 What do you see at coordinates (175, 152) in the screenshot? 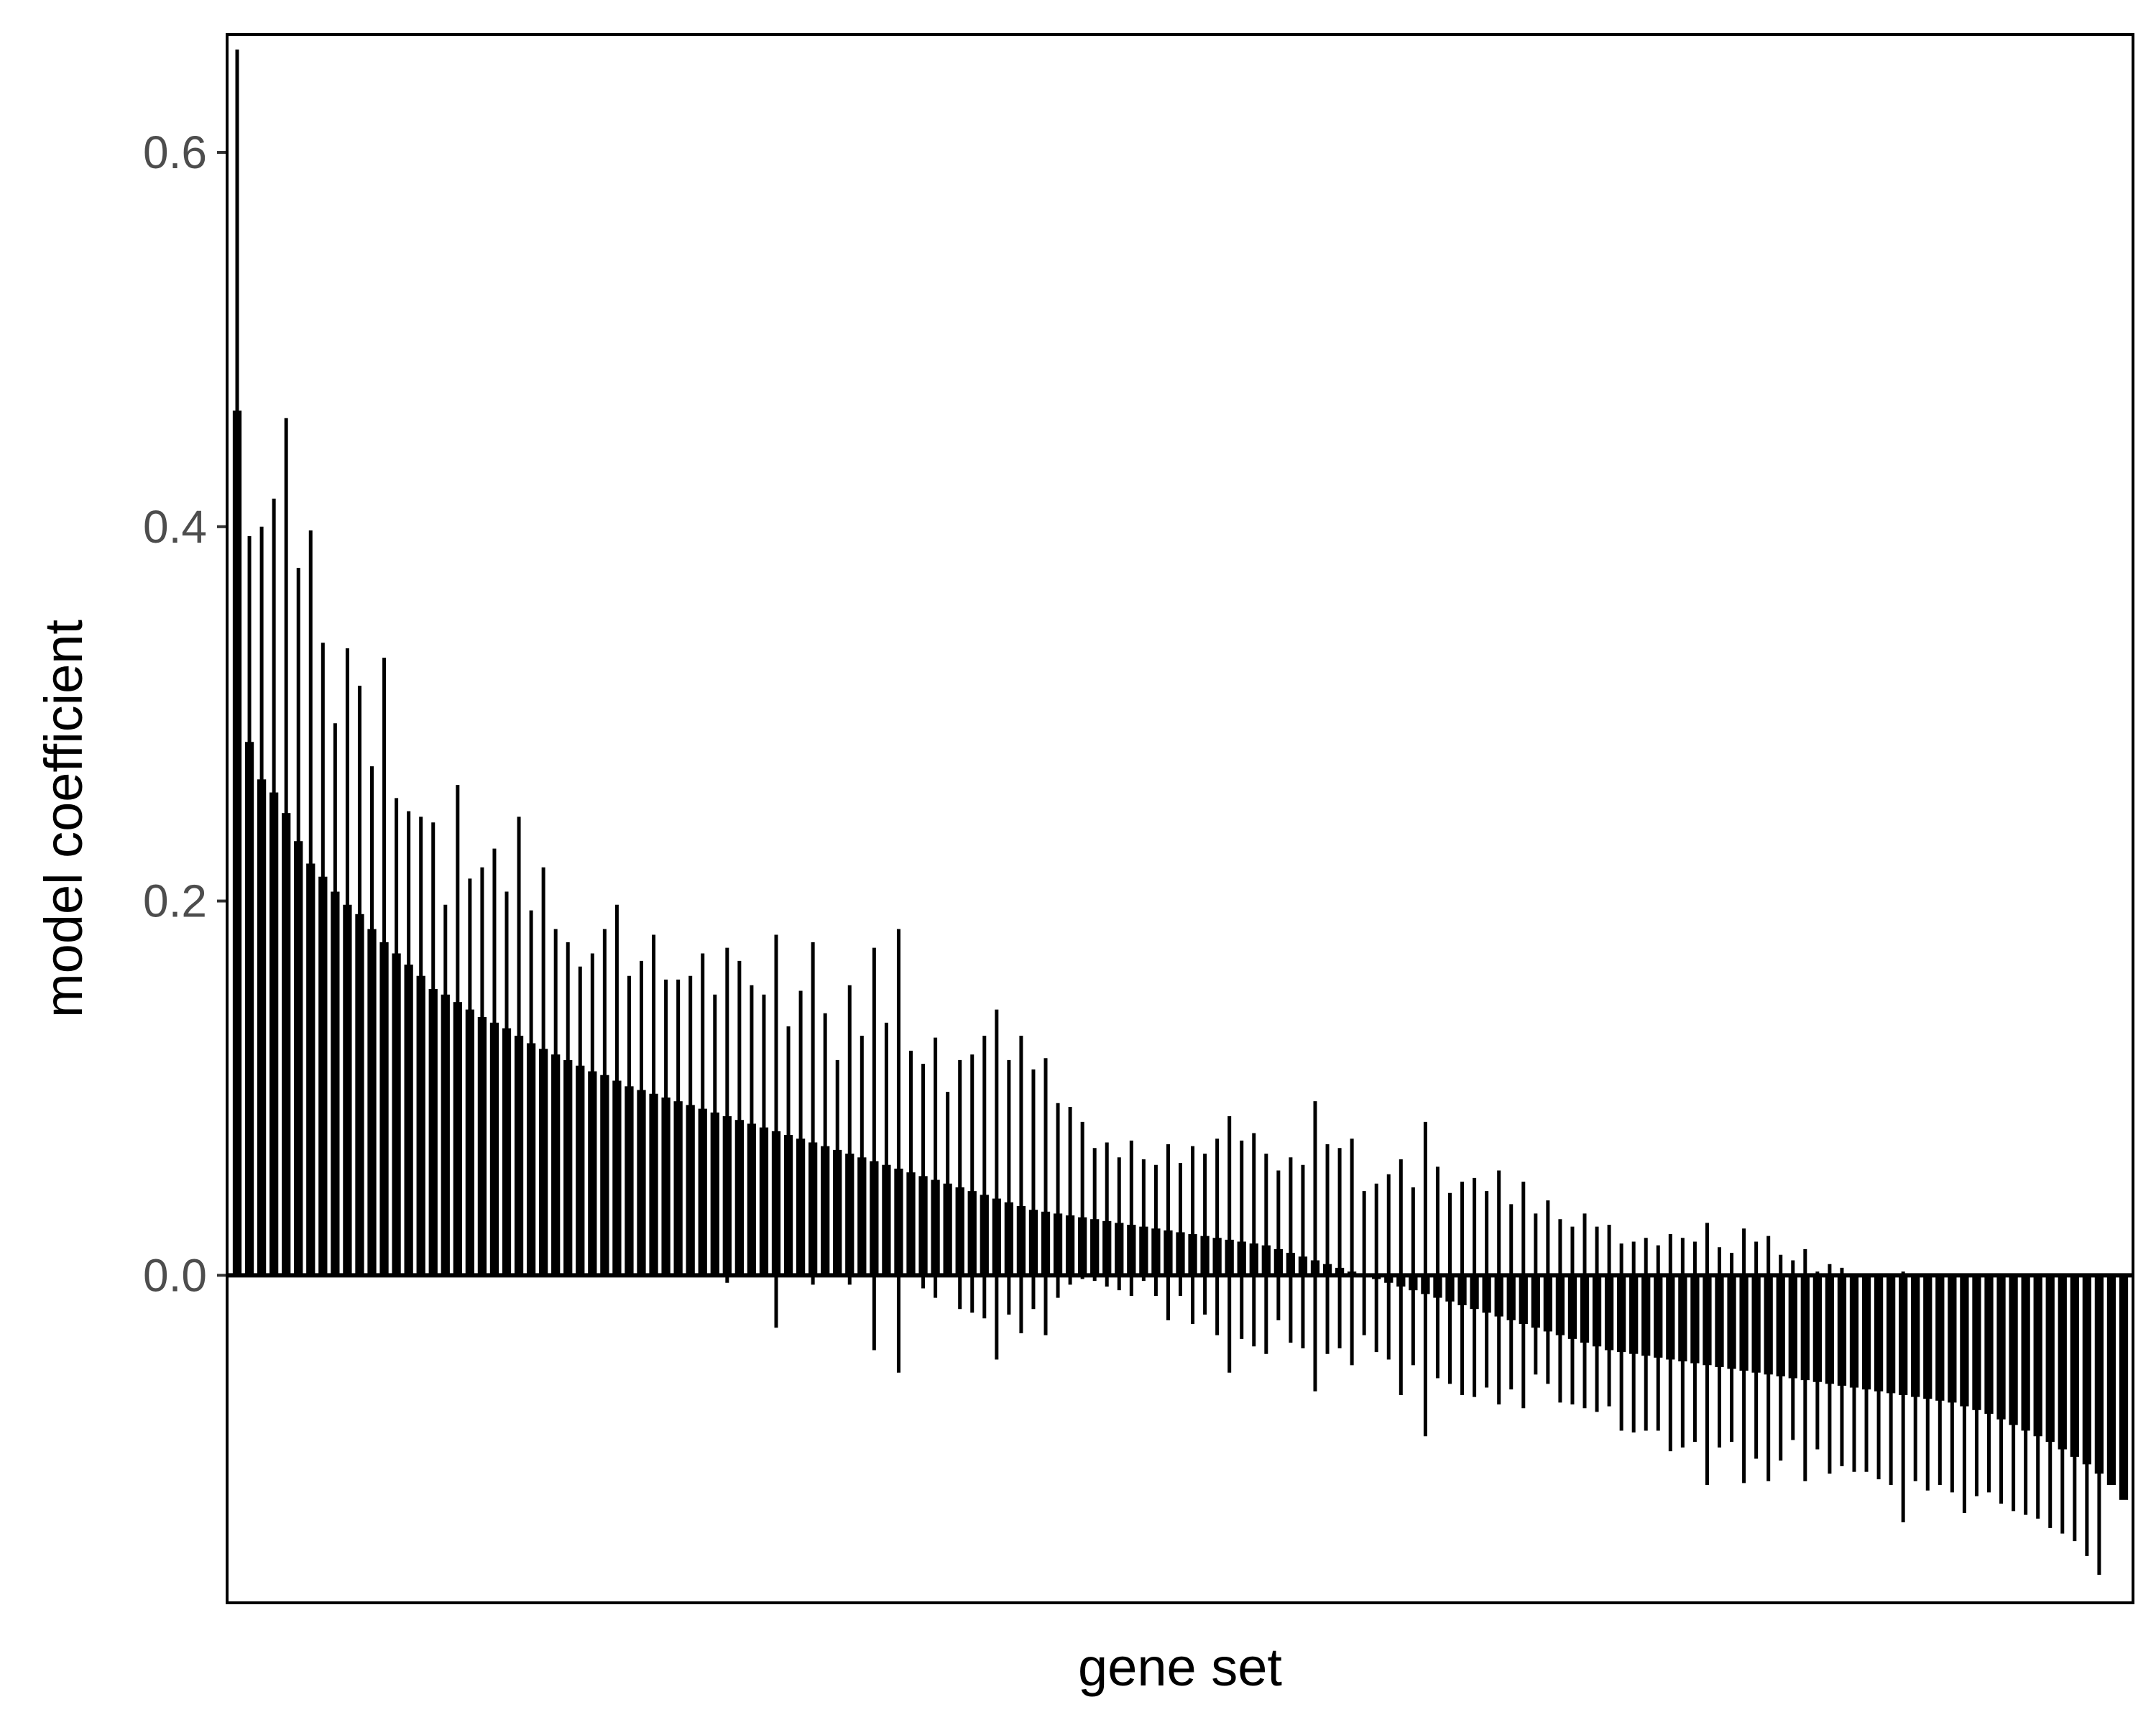
I see `y-tick-label: 0.6` at bounding box center [175, 152].